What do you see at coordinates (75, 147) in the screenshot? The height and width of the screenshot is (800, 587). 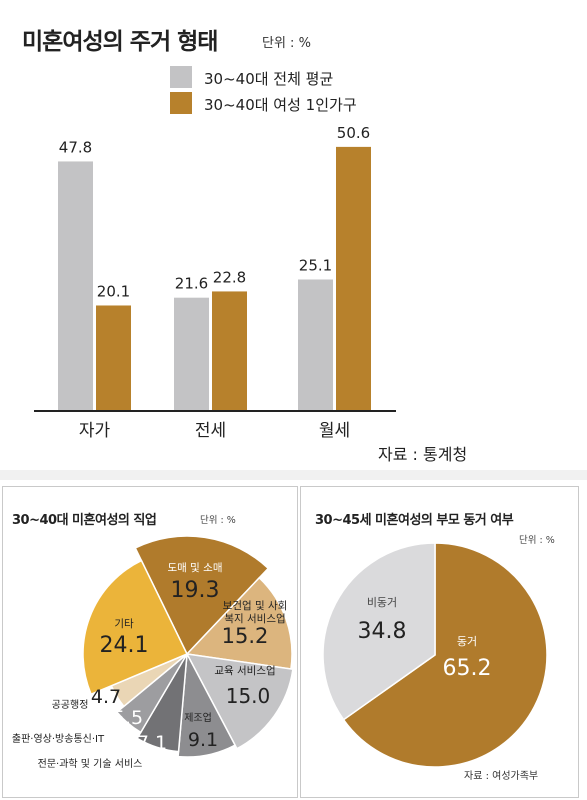 I see `bar-value-label: 47.8` at bounding box center [75, 147].